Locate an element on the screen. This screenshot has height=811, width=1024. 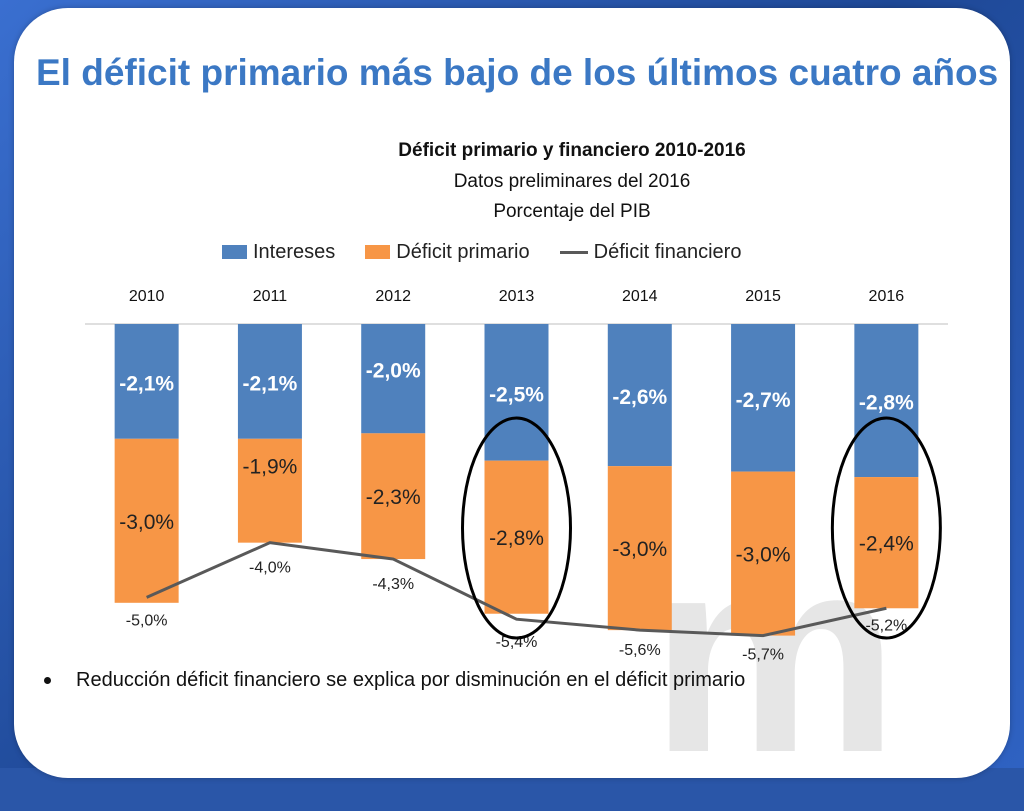
legend-item-primario: Déficit primario is located at coordinates (447, 252).